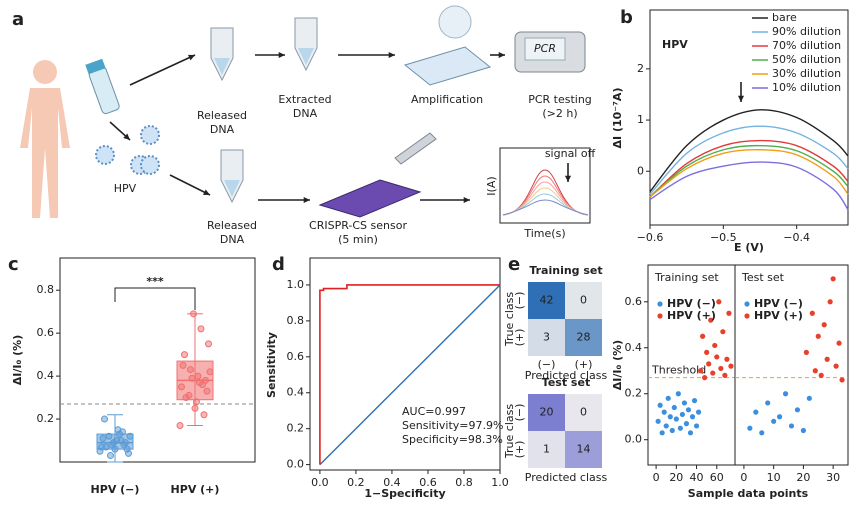 The width and height of the screenshot is (865, 510). What do you see at coordinates (784, 17) in the screenshot?
I see `legend-label: bare` at bounding box center [784, 17].